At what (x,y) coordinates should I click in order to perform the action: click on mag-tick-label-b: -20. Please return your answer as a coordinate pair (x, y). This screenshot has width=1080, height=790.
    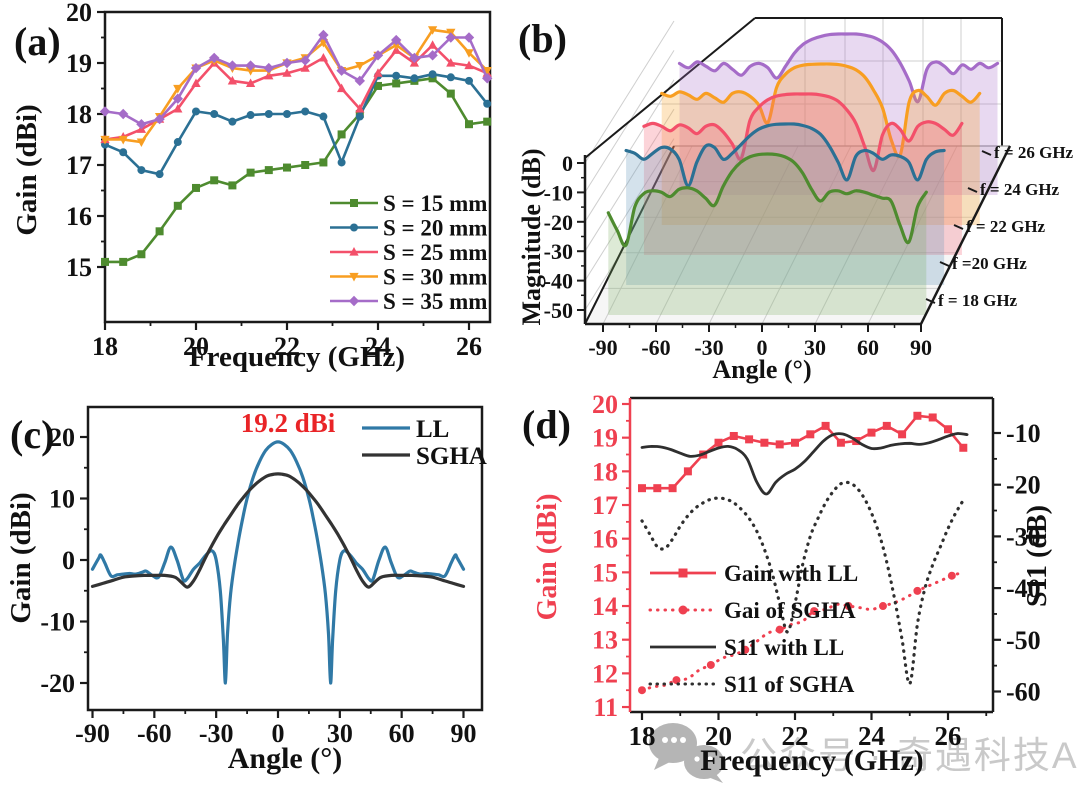
    Looking at the image, I should click on (558, 222).